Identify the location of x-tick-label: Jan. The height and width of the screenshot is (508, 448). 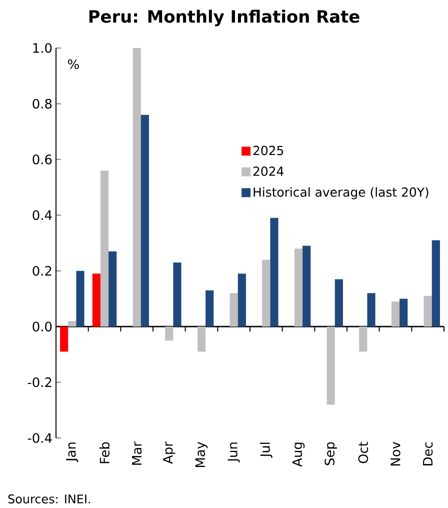
(72, 452).